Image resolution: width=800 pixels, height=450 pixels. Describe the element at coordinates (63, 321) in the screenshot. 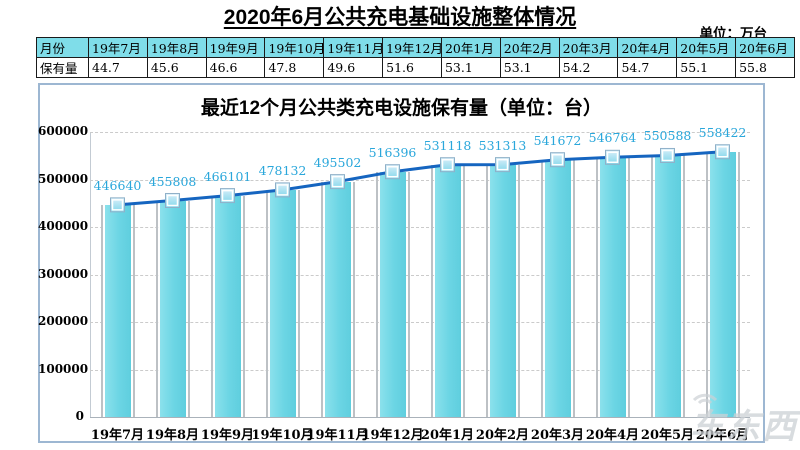

I see `y-tick-label: 200000` at that location.